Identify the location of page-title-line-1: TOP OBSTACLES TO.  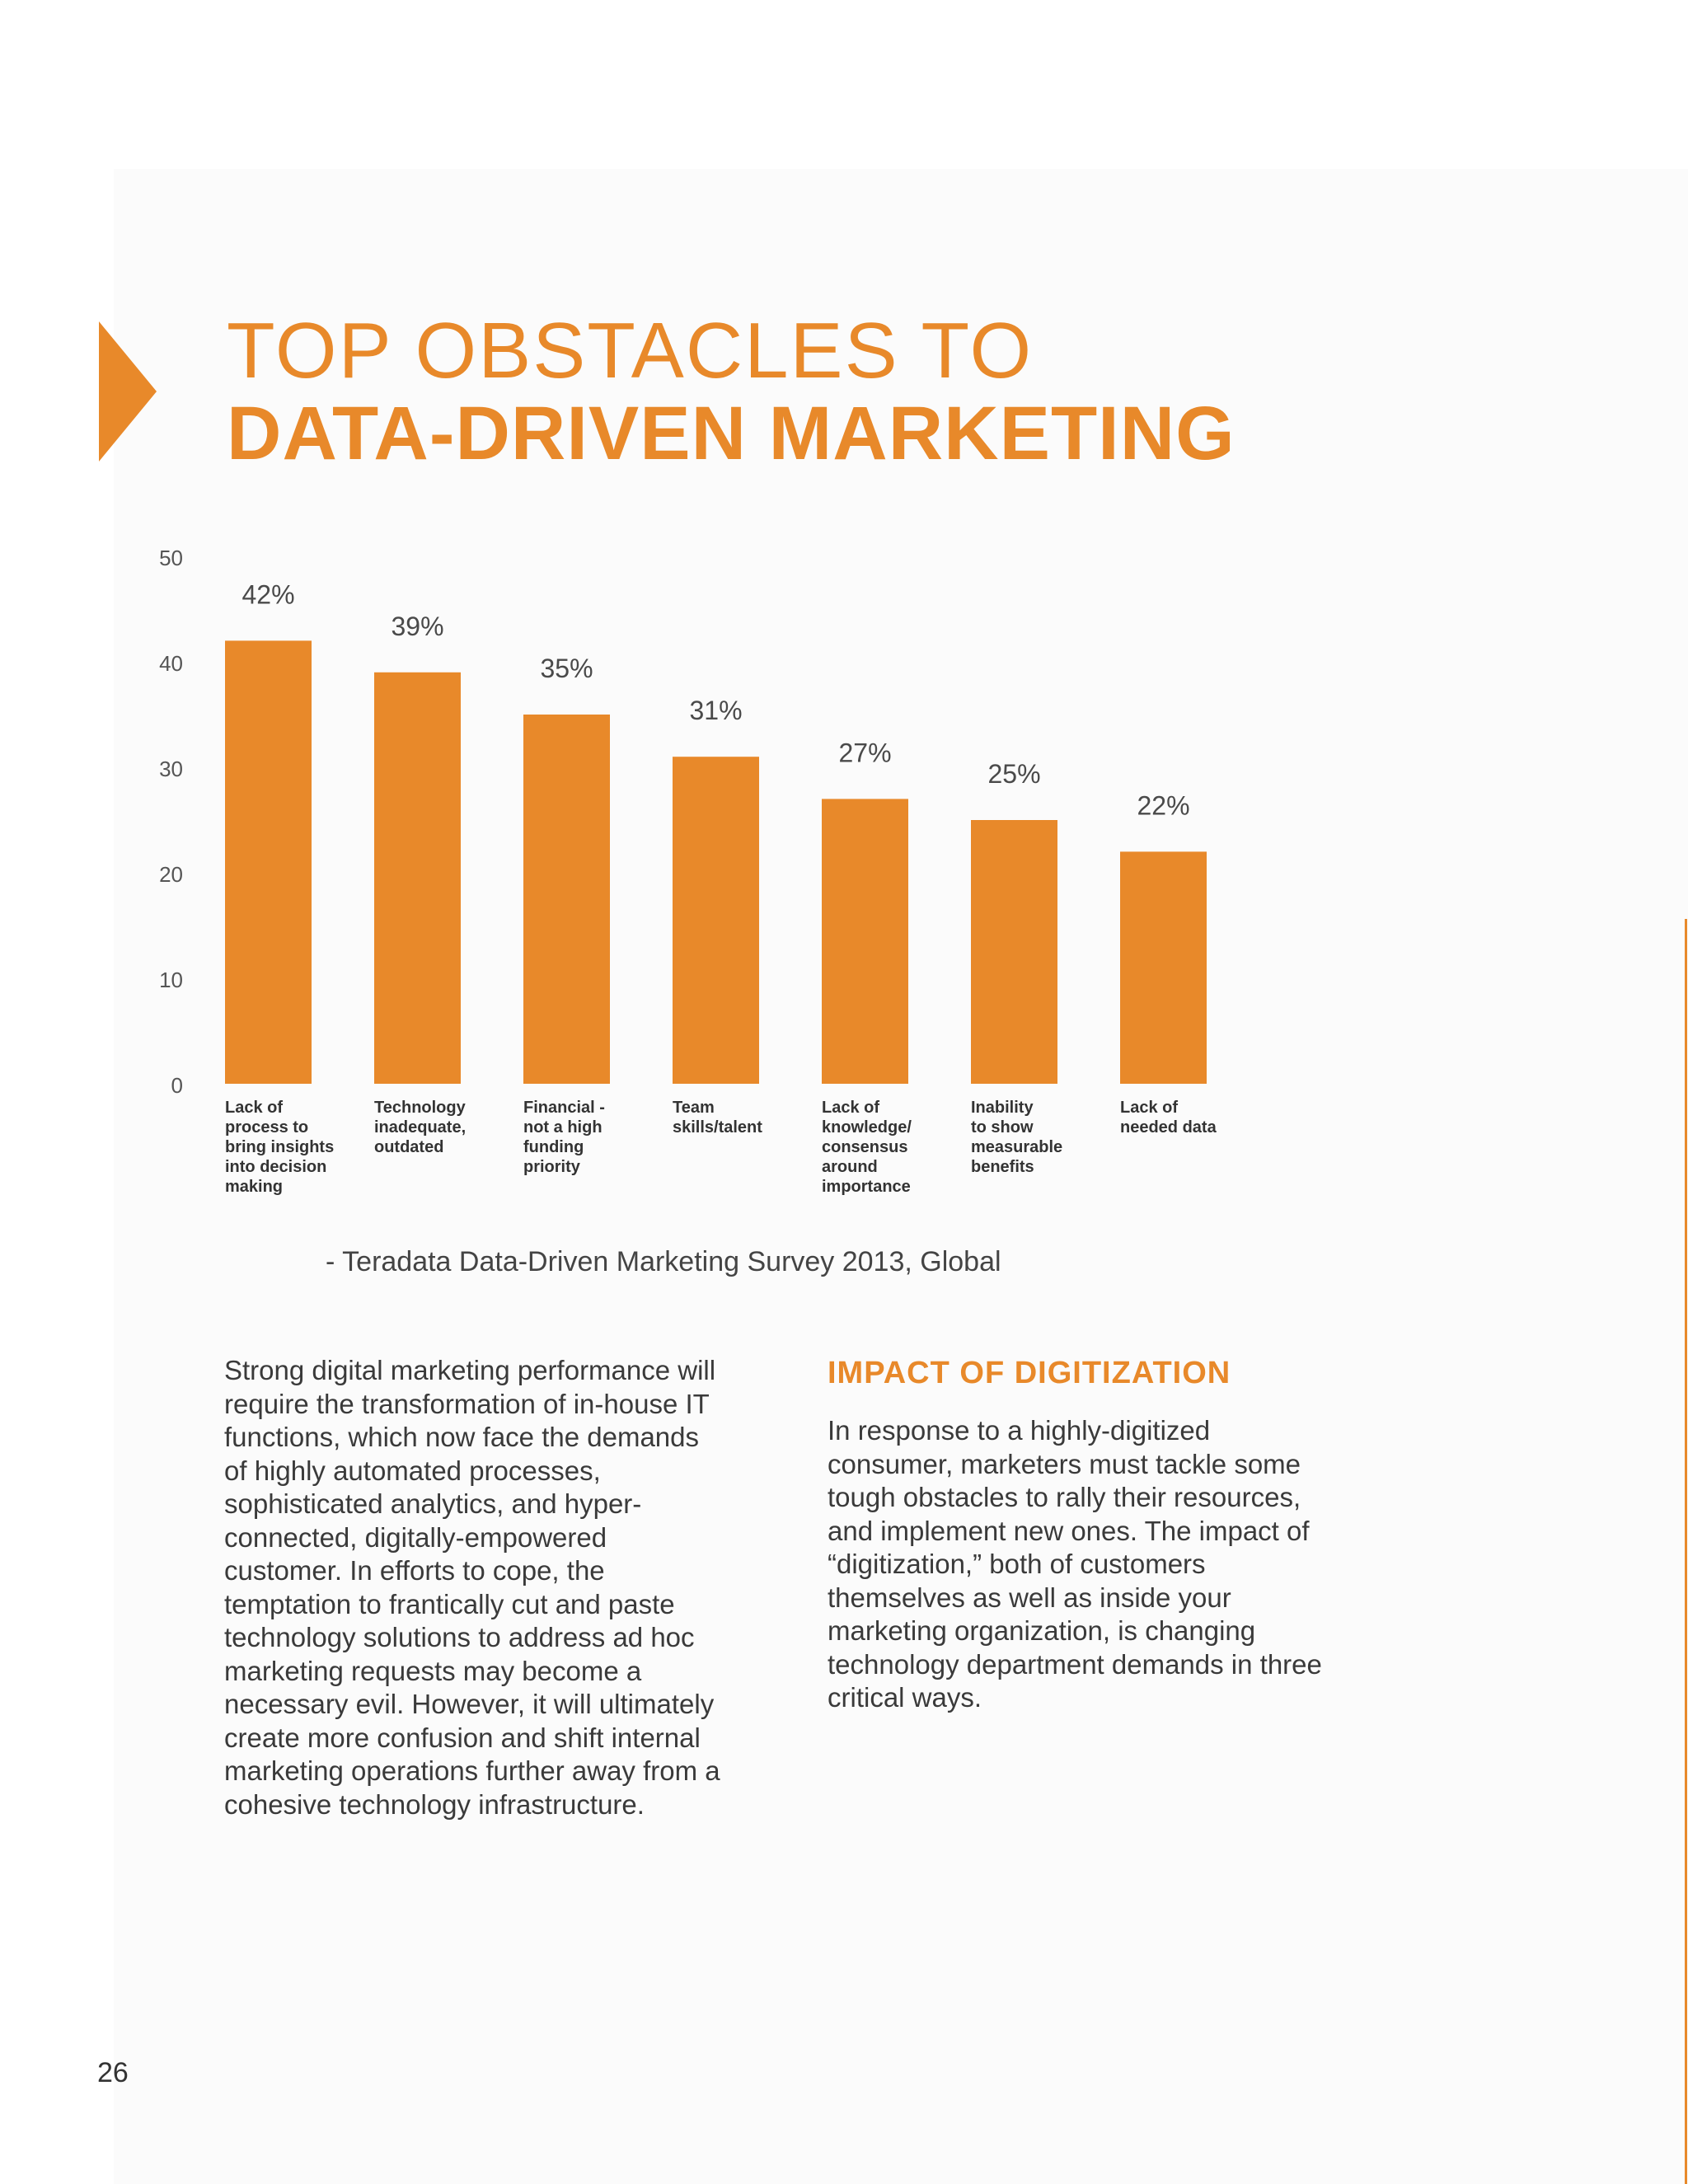
(630, 351).